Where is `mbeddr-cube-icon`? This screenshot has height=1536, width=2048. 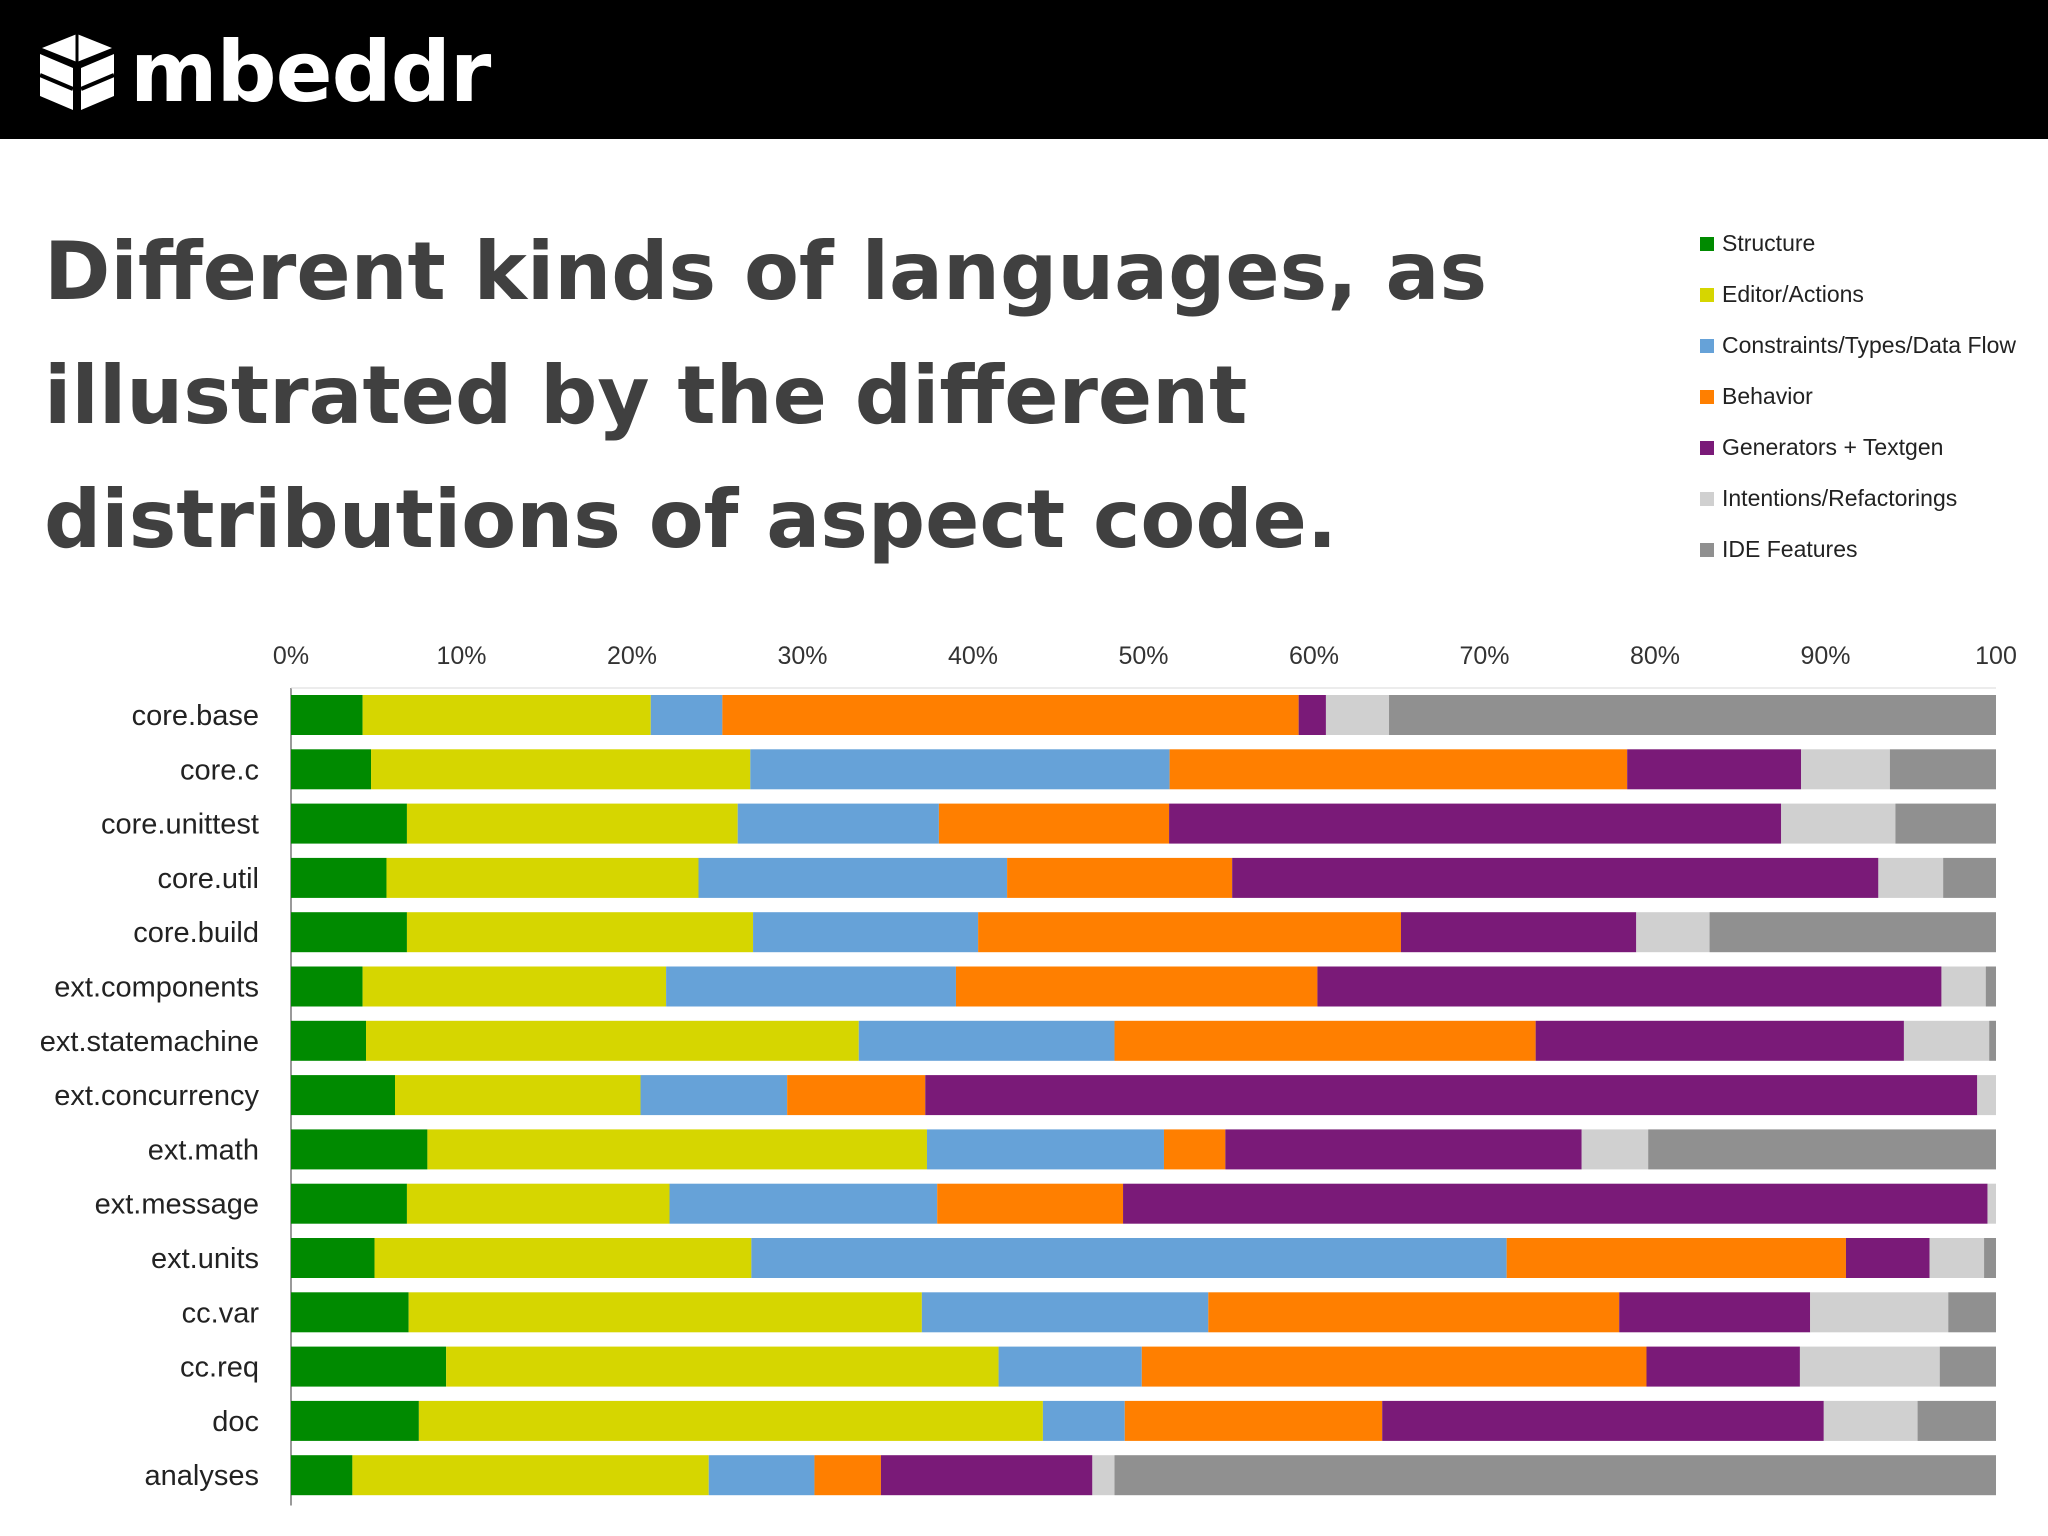
mbeddr-cube-icon is located at coordinates (77, 72).